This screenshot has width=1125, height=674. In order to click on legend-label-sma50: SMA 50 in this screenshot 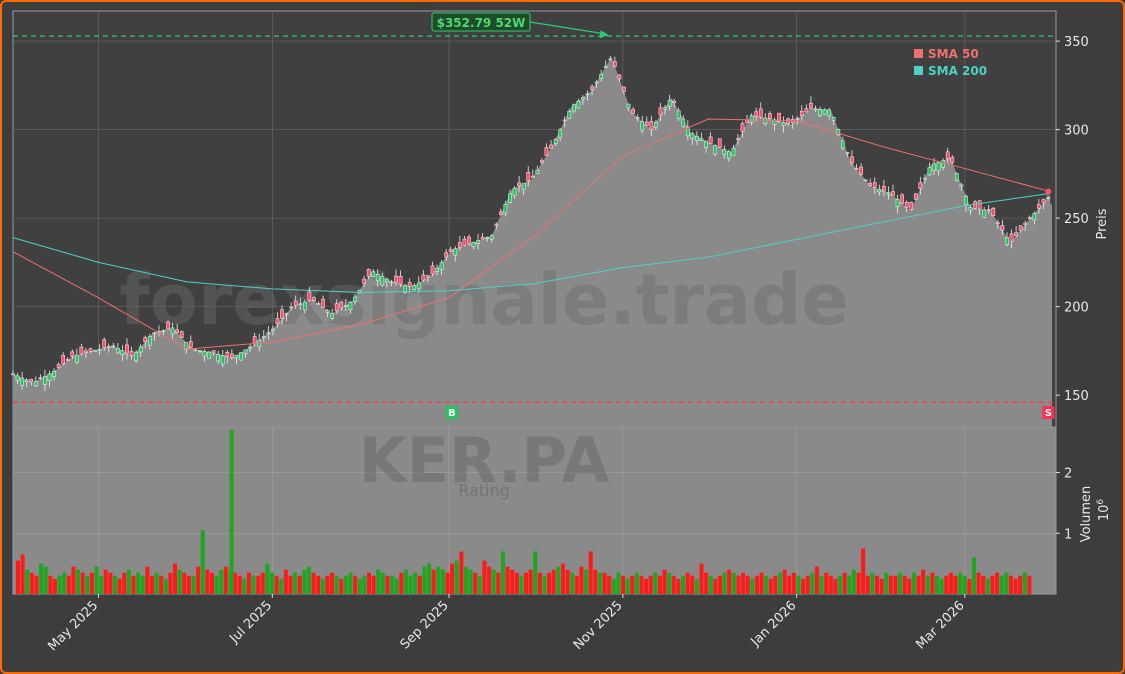, I will do `click(953, 54)`.